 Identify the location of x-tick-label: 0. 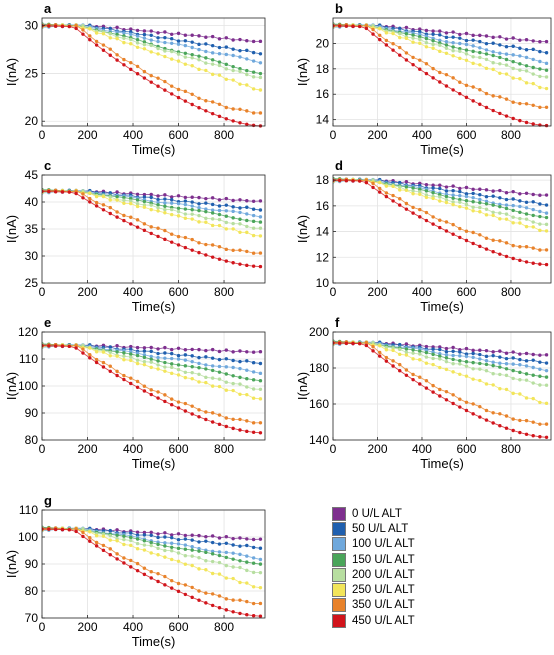
(42, 449).